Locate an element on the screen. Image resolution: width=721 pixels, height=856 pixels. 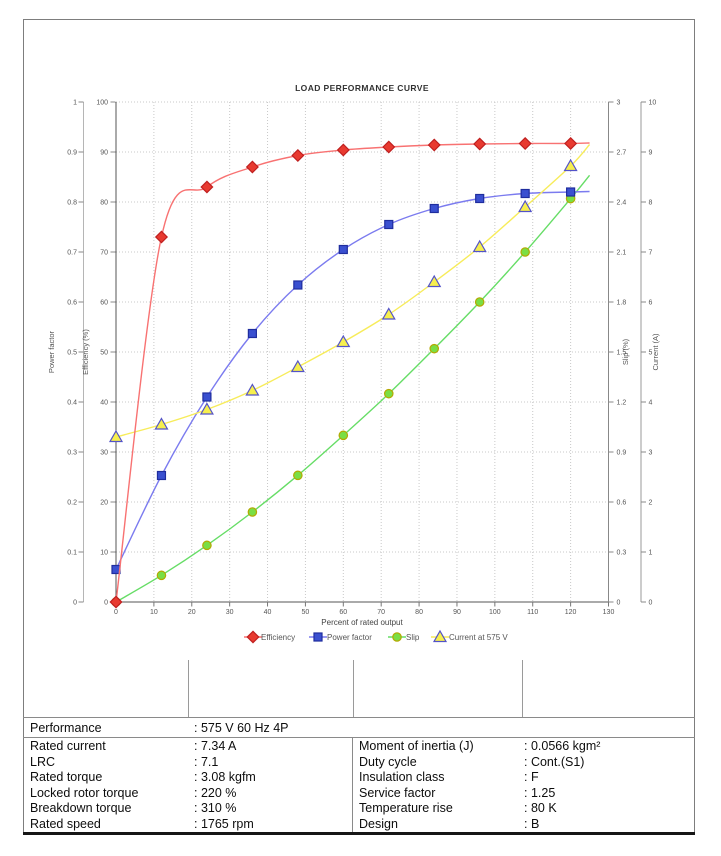
axis-current--a-: 0 1 2 3 4 5 6 7 8 9 10 Current (A) is located at coordinates (650, 353).